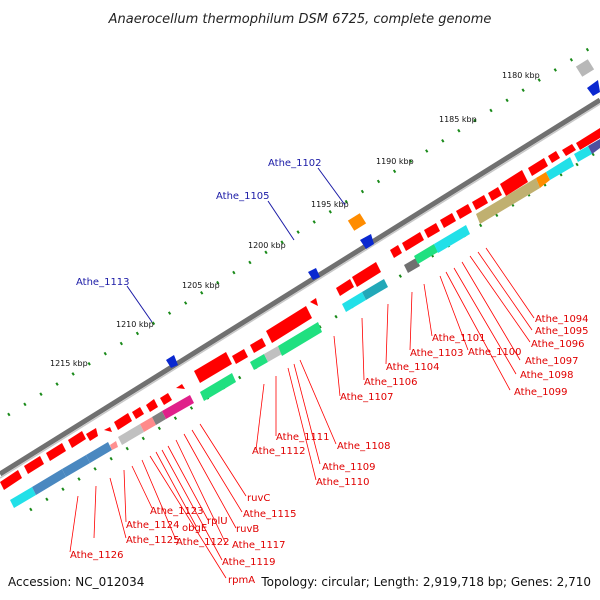 This screenshot has width=600, height=600. What do you see at coordinates (343, 482) in the screenshot?
I see `gene-label: Athe_1110` at bounding box center [343, 482].